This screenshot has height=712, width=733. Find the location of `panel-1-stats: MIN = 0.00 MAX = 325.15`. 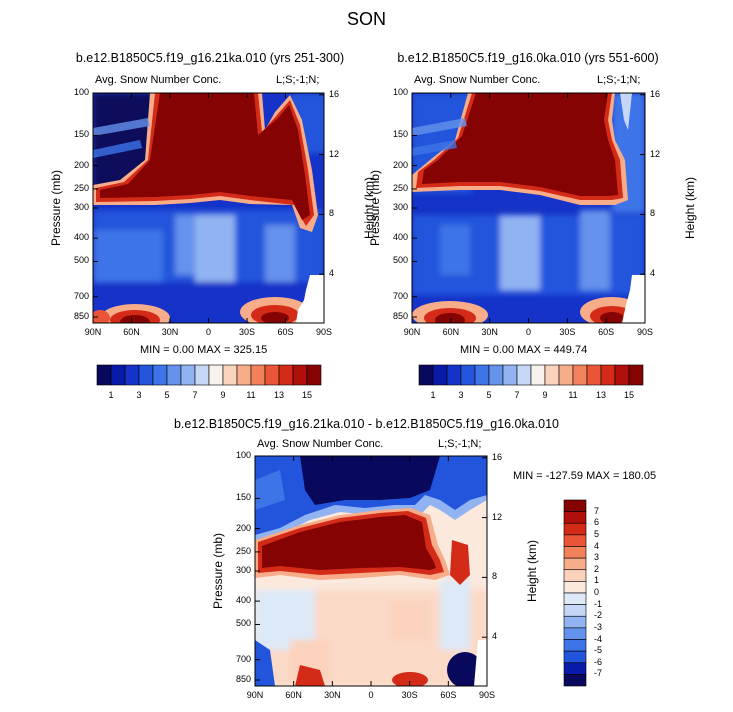

panel-1-stats: MIN = 0.00 MAX = 325.15 is located at coordinates (204, 350).